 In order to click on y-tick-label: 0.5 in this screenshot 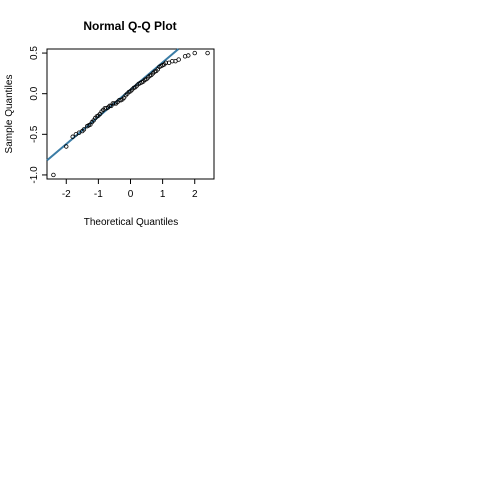, I will do `click(34, 53)`.